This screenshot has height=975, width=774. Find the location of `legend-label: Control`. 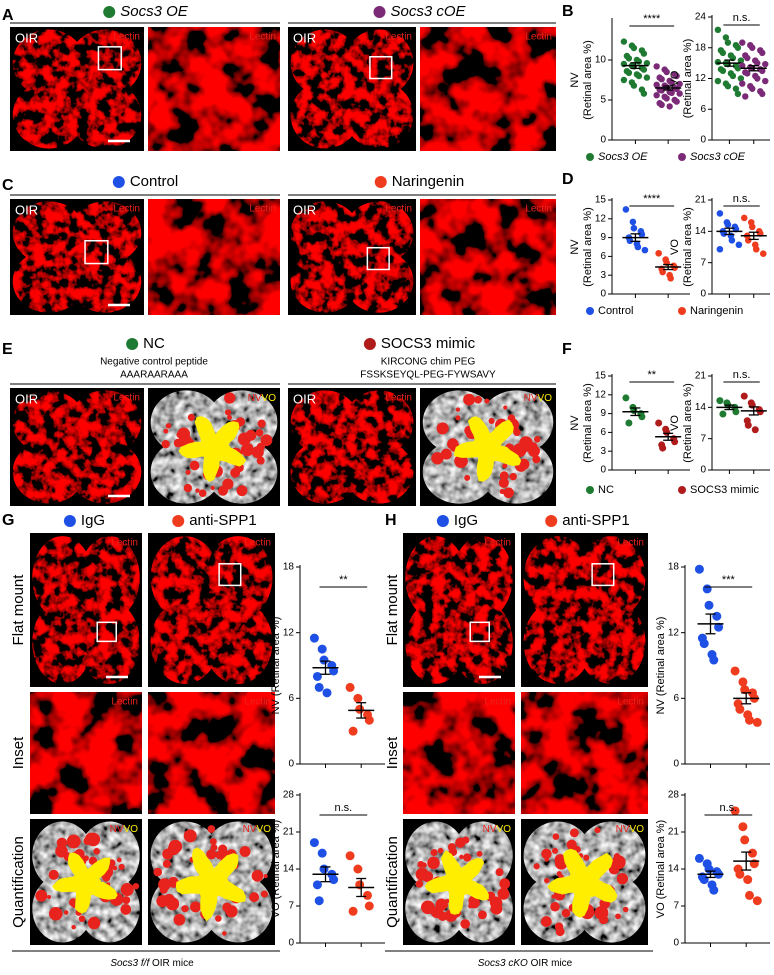

legend-label: Control is located at coordinates (615, 311).